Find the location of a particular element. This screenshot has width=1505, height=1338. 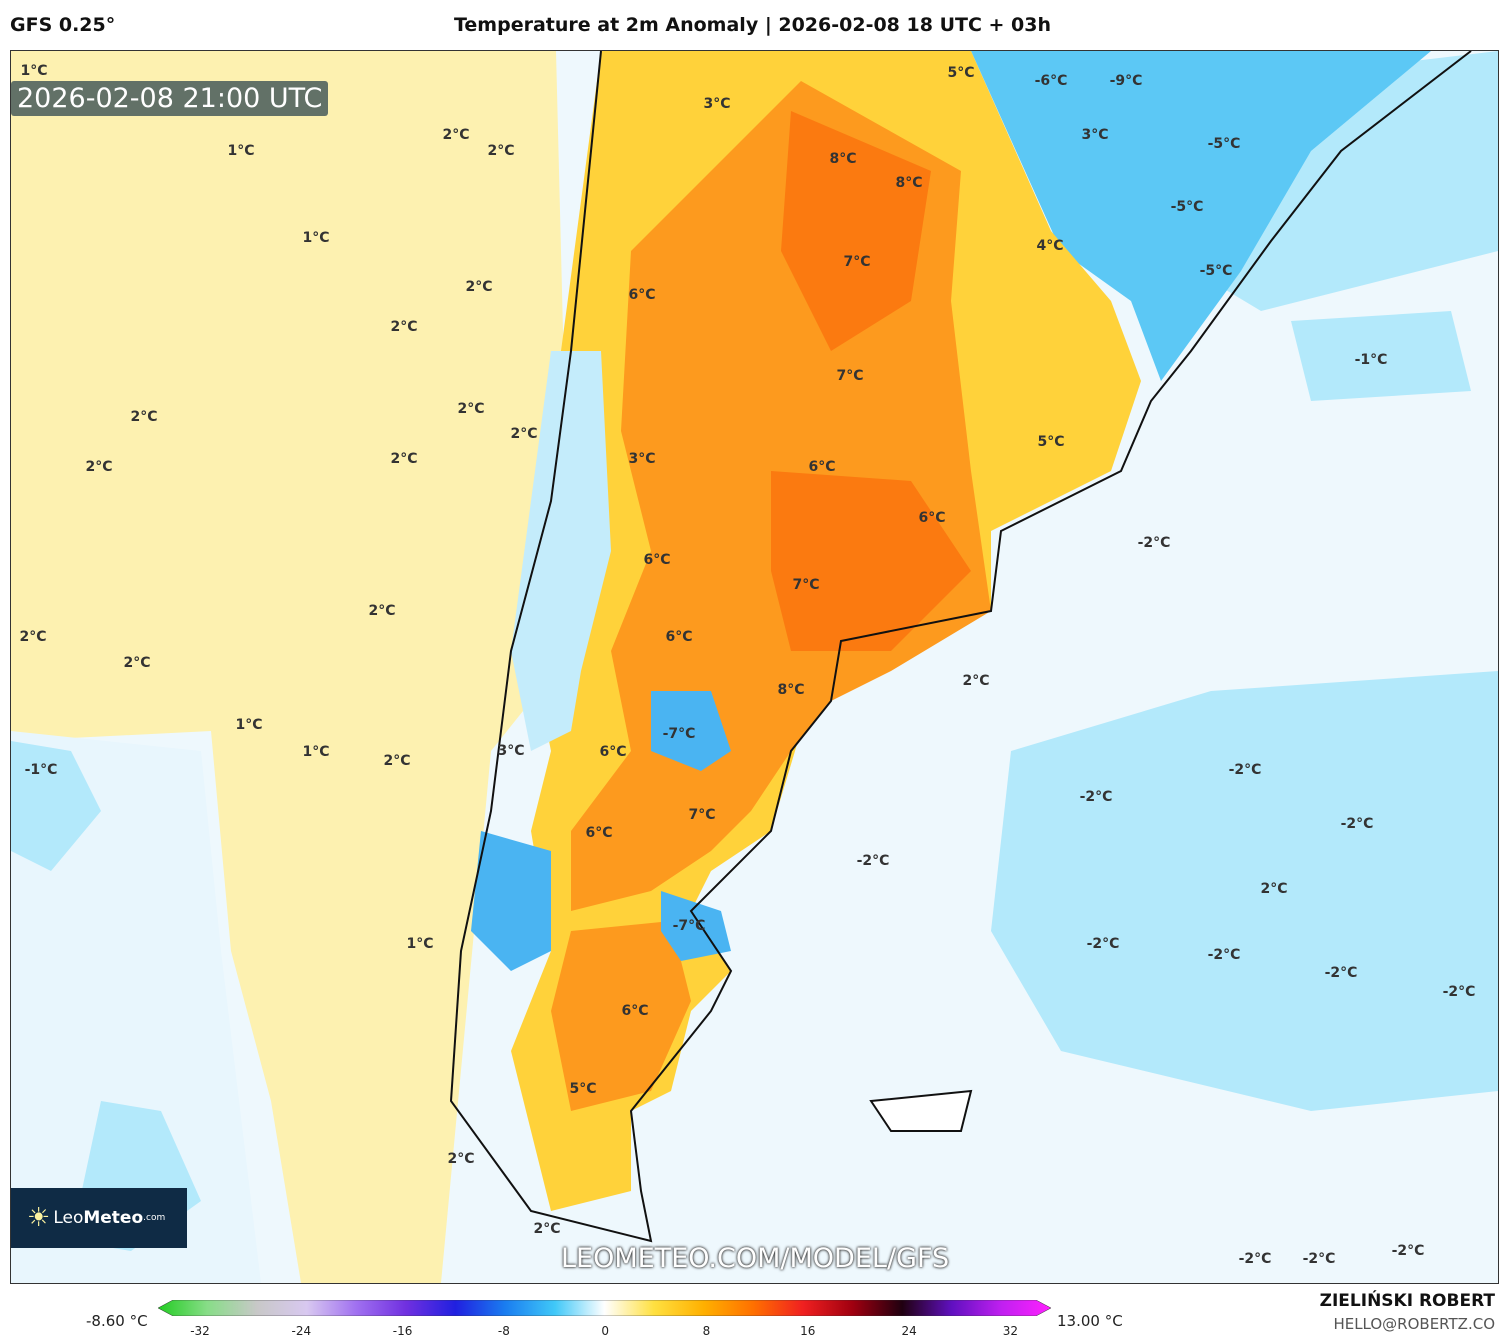

colorbar is located at coordinates (604, 1308).